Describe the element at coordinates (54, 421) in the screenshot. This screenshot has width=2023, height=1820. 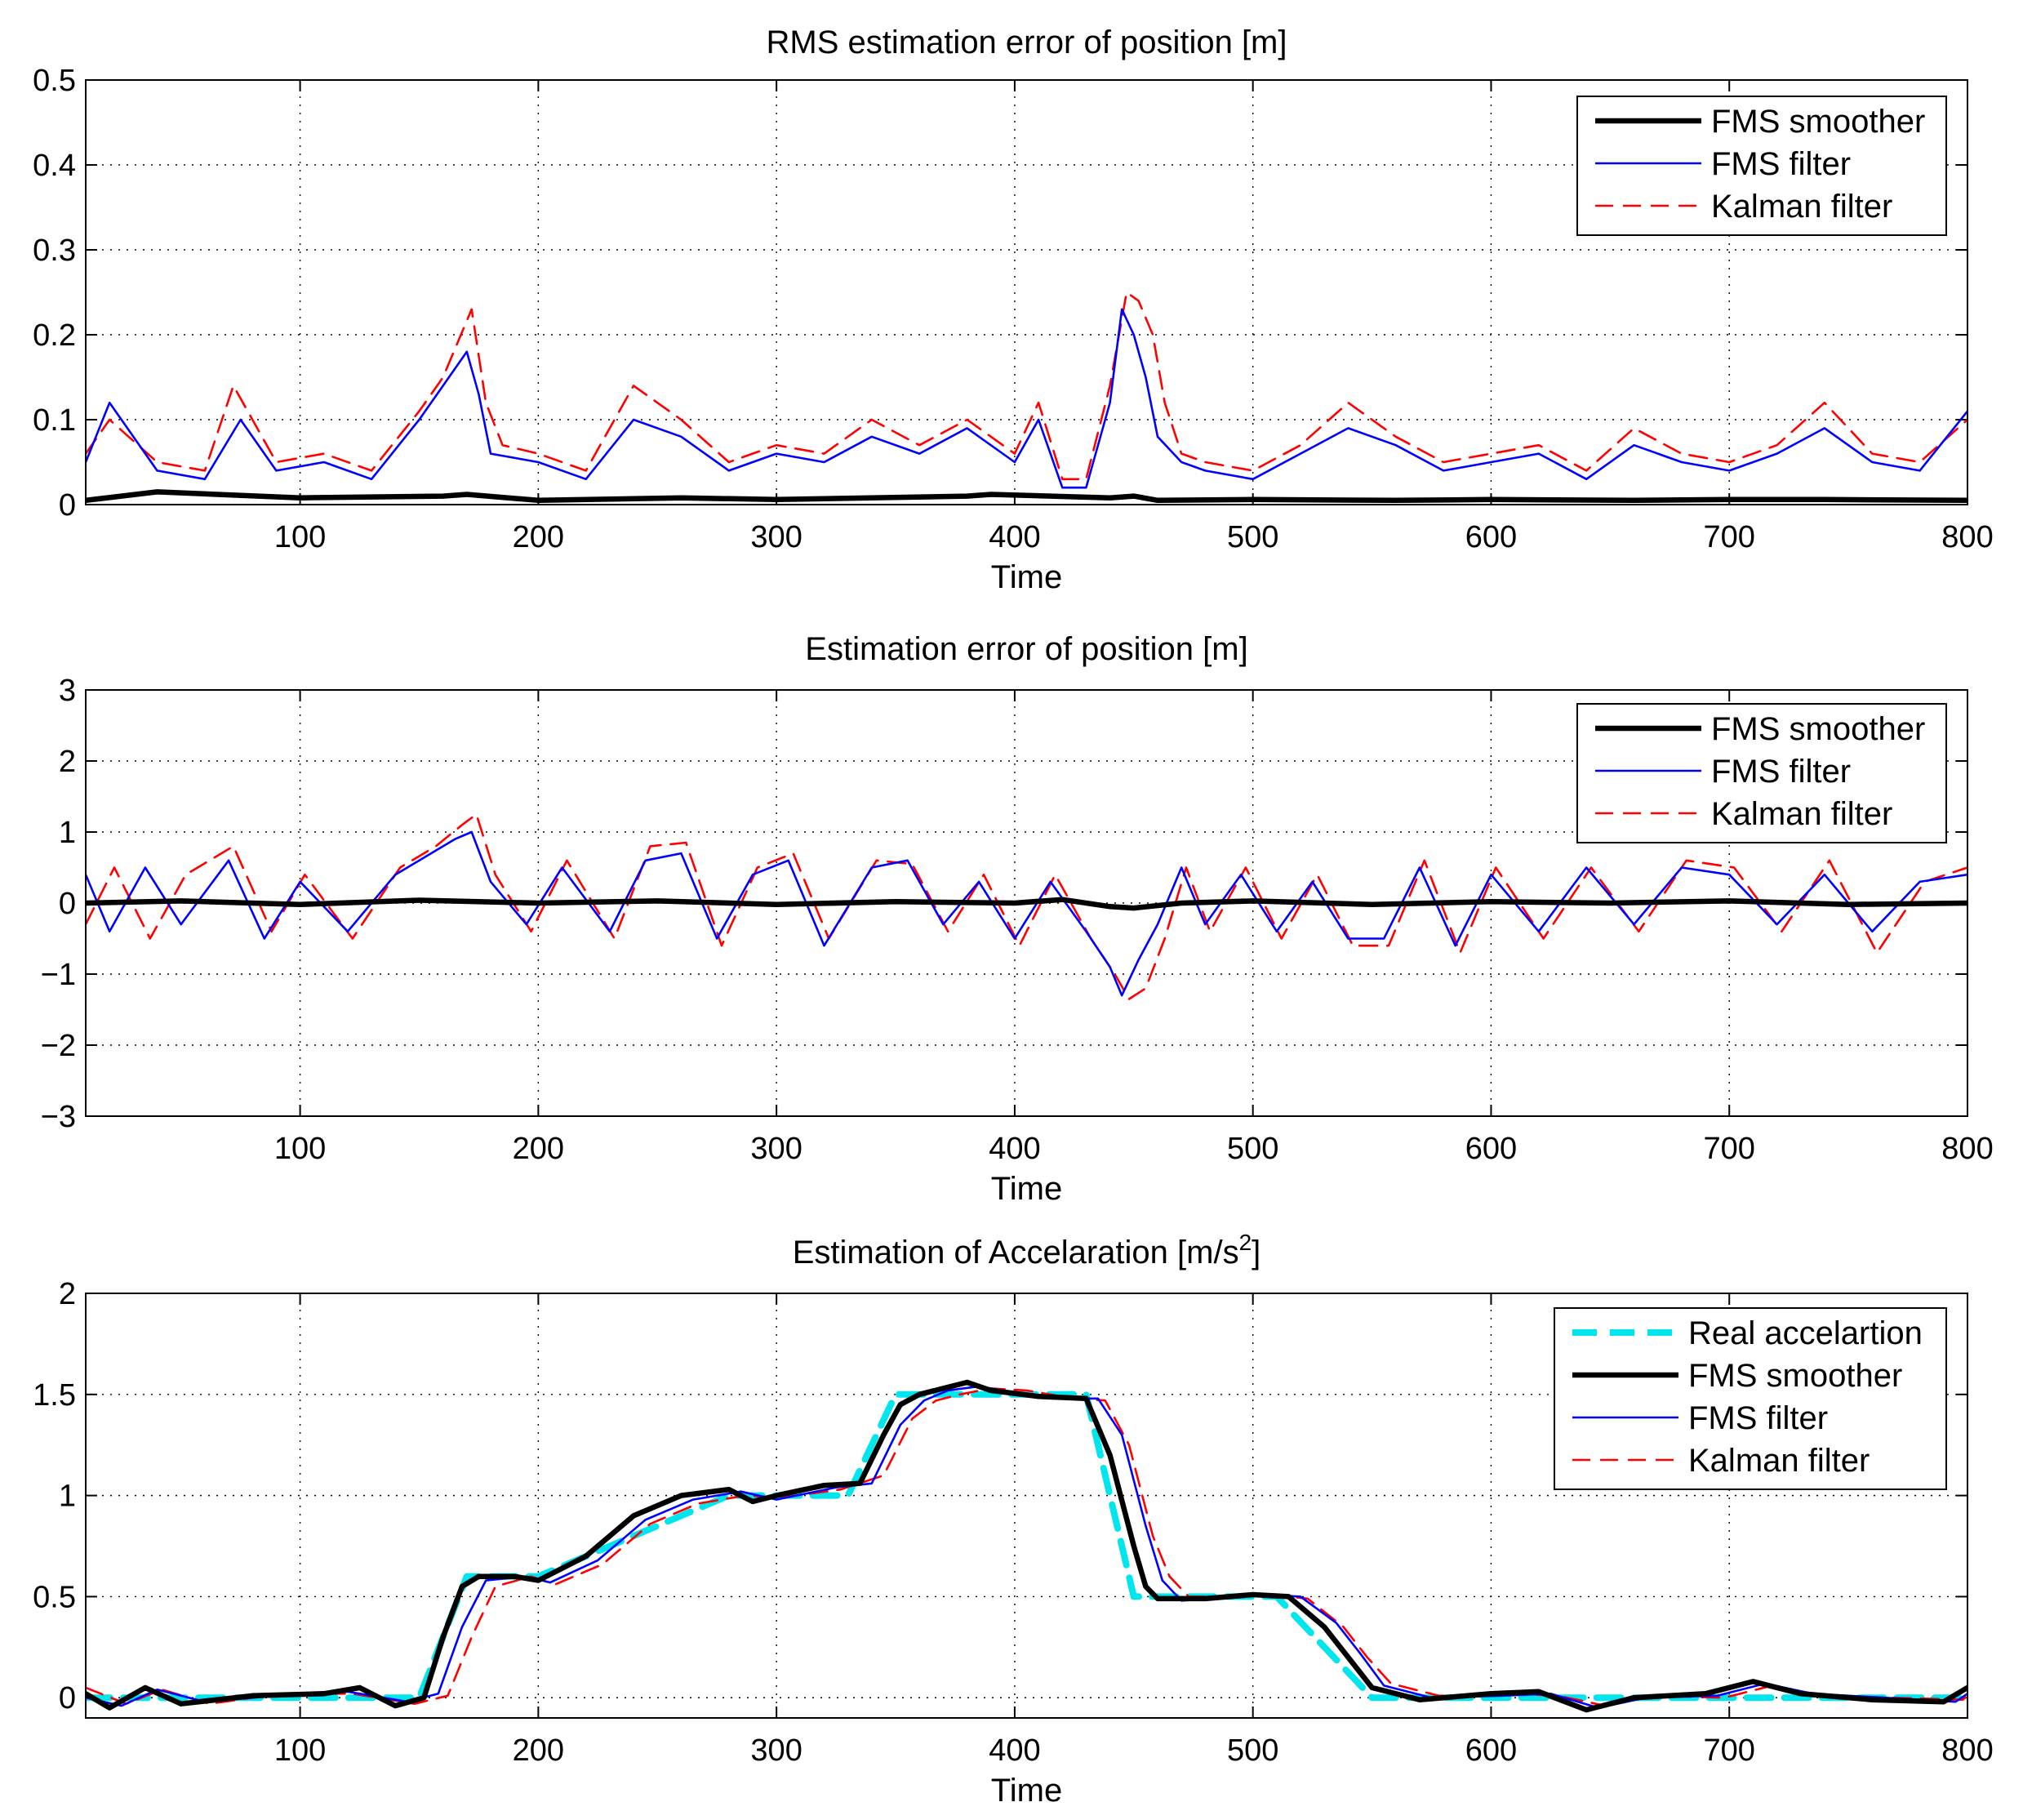
I see `y-tick-label: 0.1` at that location.